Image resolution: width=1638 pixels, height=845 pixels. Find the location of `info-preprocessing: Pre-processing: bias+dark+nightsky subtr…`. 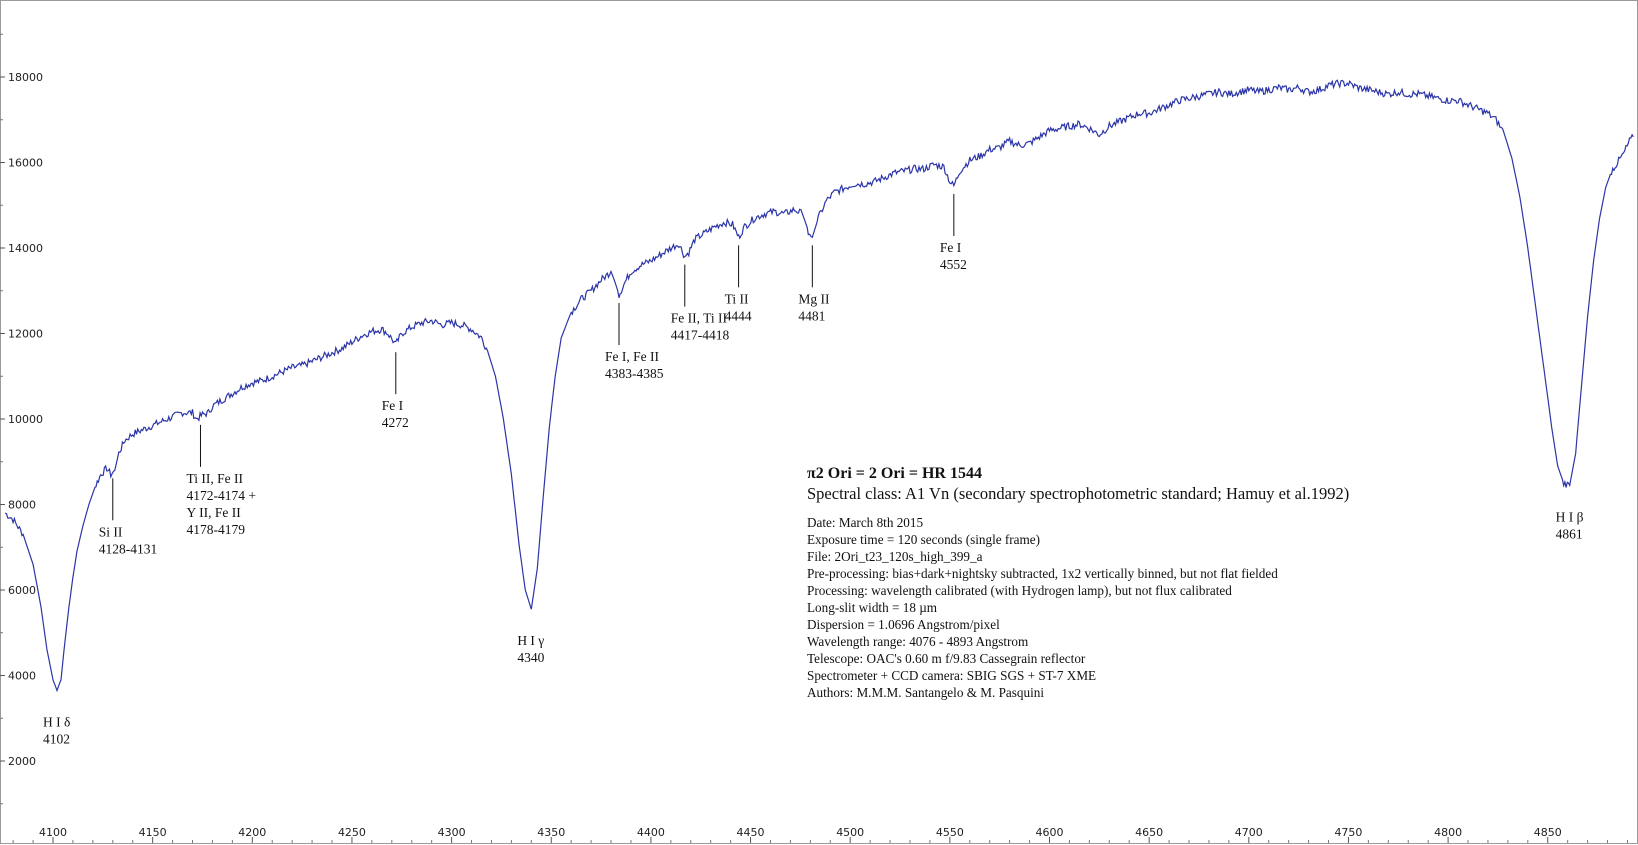

info-preprocessing: Pre-processing: bias+dark+nightsky subtr… is located at coordinates (1042, 573).